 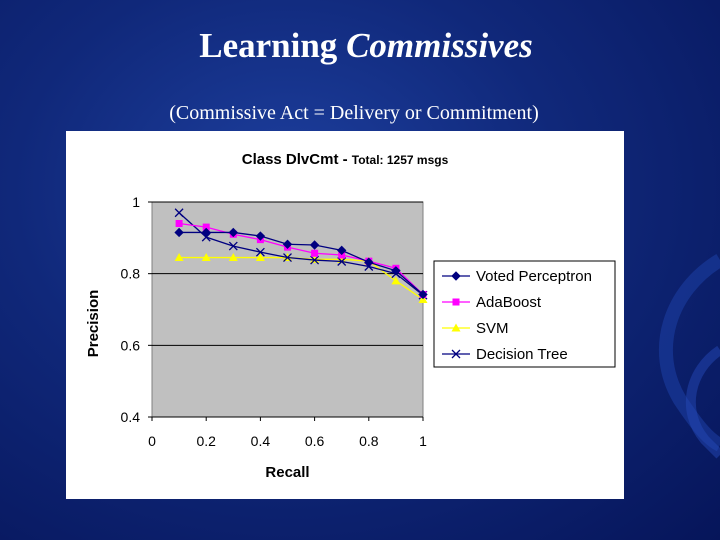 What do you see at coordinates (522, 354) in the screenshot?
I see `legend-label-decision-tree: Decision Tree` at bounding box center [522, 354].